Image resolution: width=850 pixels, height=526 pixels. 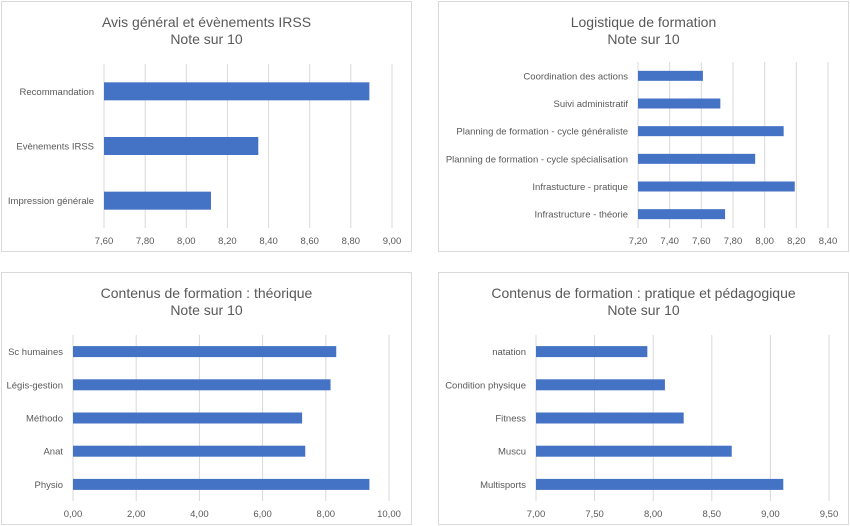 What do you see at coordinates (309, 241) in the screenshot?
I see `x-tick-label: 8,60` at bounding box center [309, 241].